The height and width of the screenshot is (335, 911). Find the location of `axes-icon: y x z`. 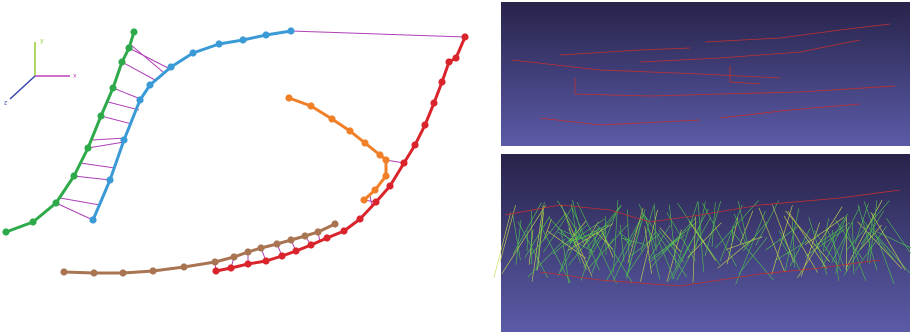

axes-icon: y x z is located at coordinates (40, 72).